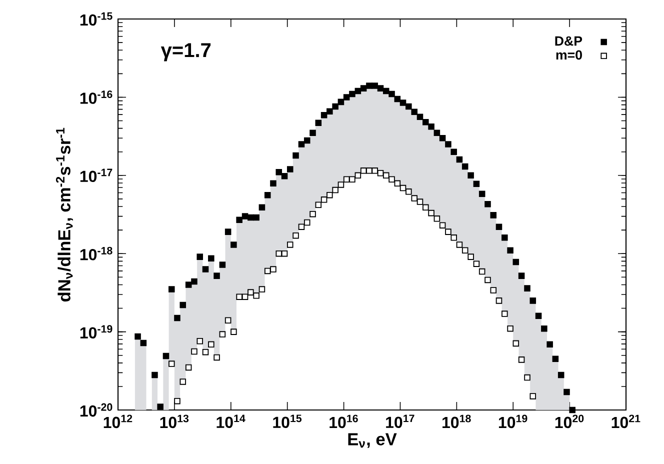 The image size is (664, 464). Describe the element at coordinates (569, 55) in the screenshot. I see `legend-label: m=0` at that location.